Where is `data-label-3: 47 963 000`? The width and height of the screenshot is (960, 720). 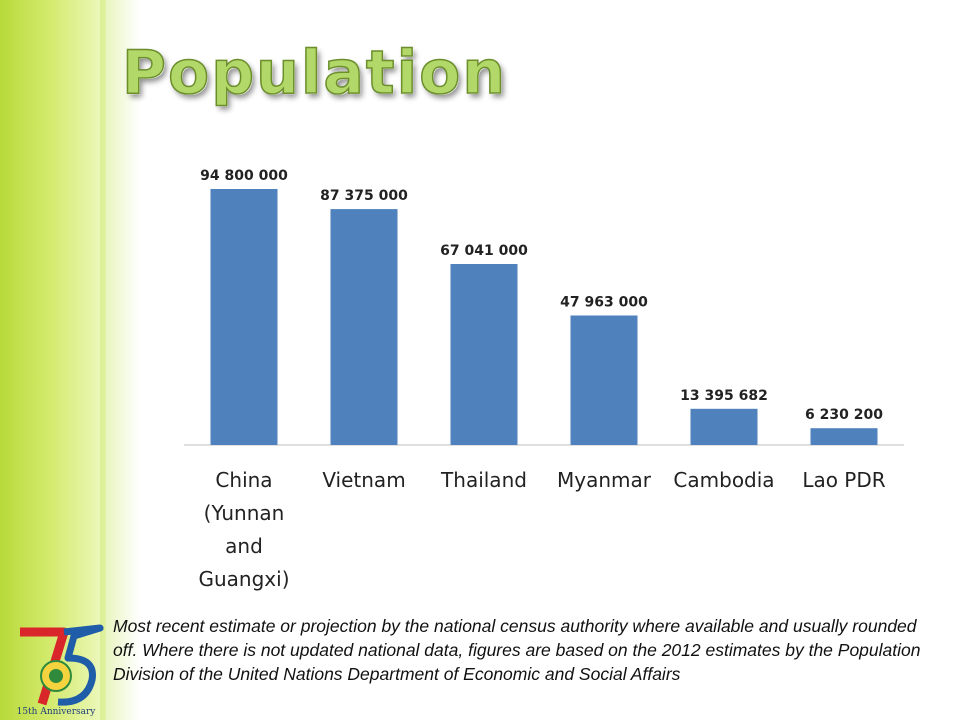 data-label-3: 47 963 000 is located at coordinates (604, 303).